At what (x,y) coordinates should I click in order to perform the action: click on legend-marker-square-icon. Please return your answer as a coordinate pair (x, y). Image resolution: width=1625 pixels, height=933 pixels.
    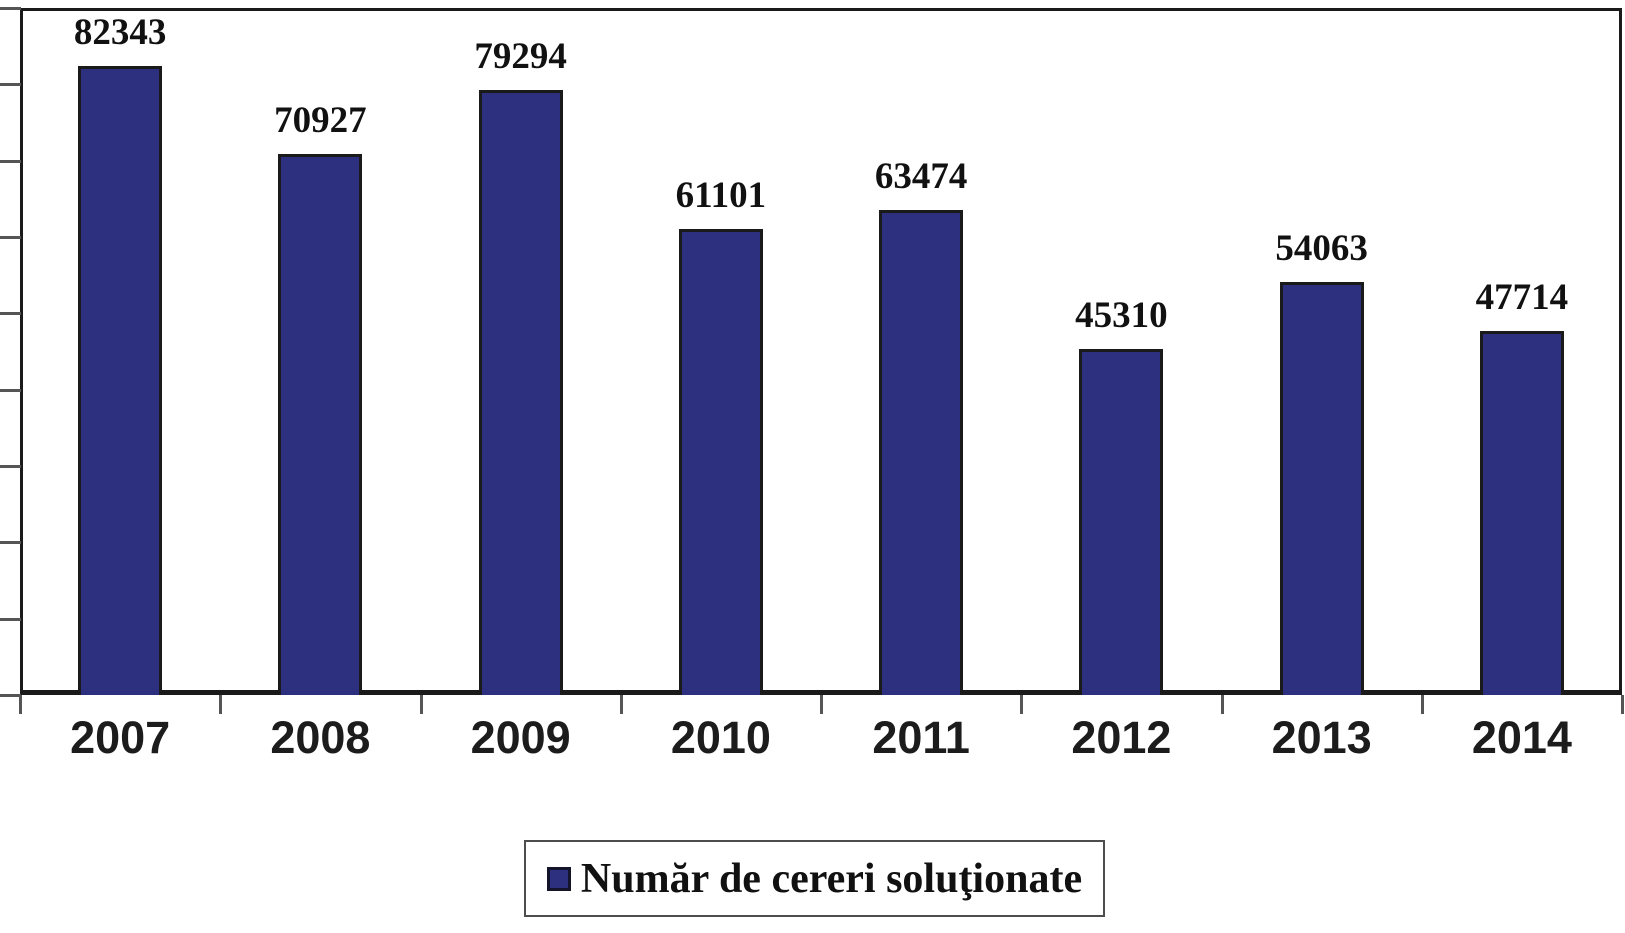
    Looking at the image, I should click on (558, 878).